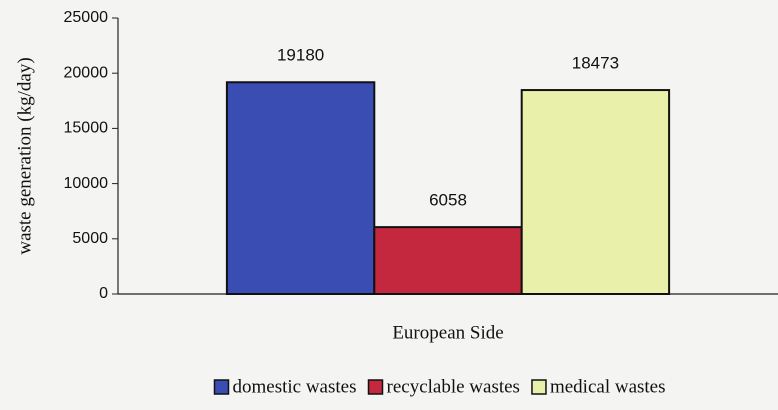  What do you see at coordinates (294, 386) in the screenshot?
I see `legend-label: domestic wastes` at bounding box center [294, 386].